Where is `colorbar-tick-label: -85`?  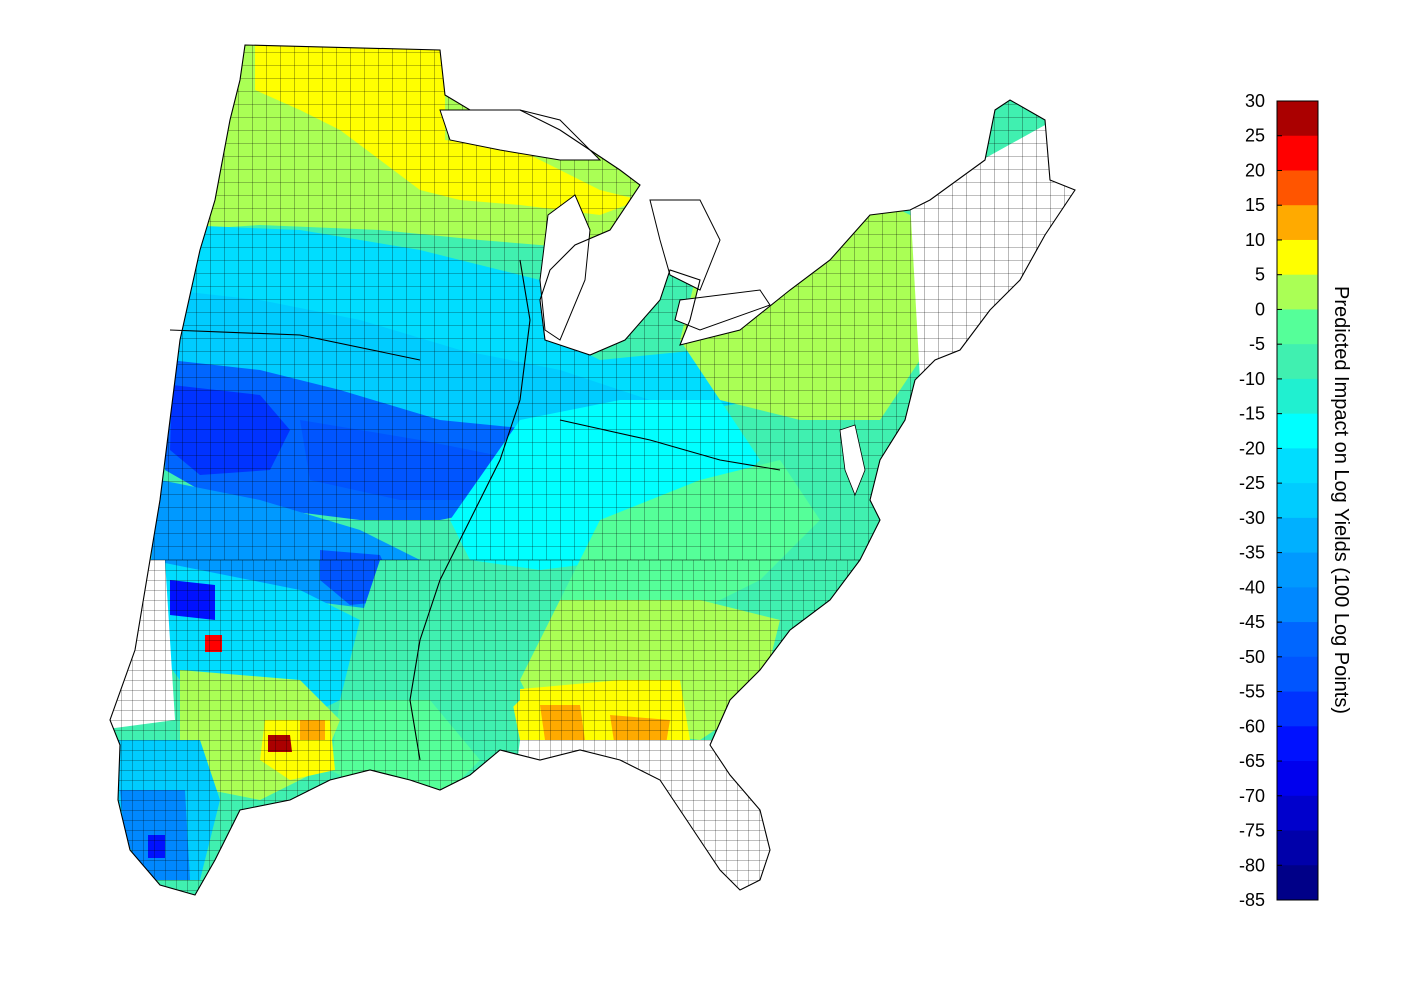 colorbar-tick-label: -85 is located at coordinates (1252, 900).